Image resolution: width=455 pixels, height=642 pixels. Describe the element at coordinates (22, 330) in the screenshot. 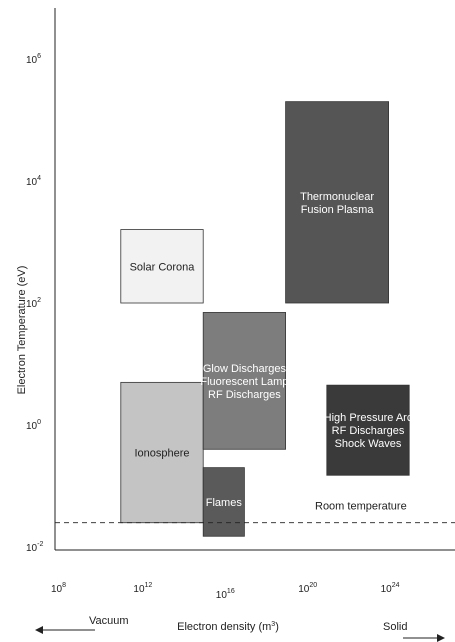

I see `y-axis-title: Electron Temperature (eV)` at that location.